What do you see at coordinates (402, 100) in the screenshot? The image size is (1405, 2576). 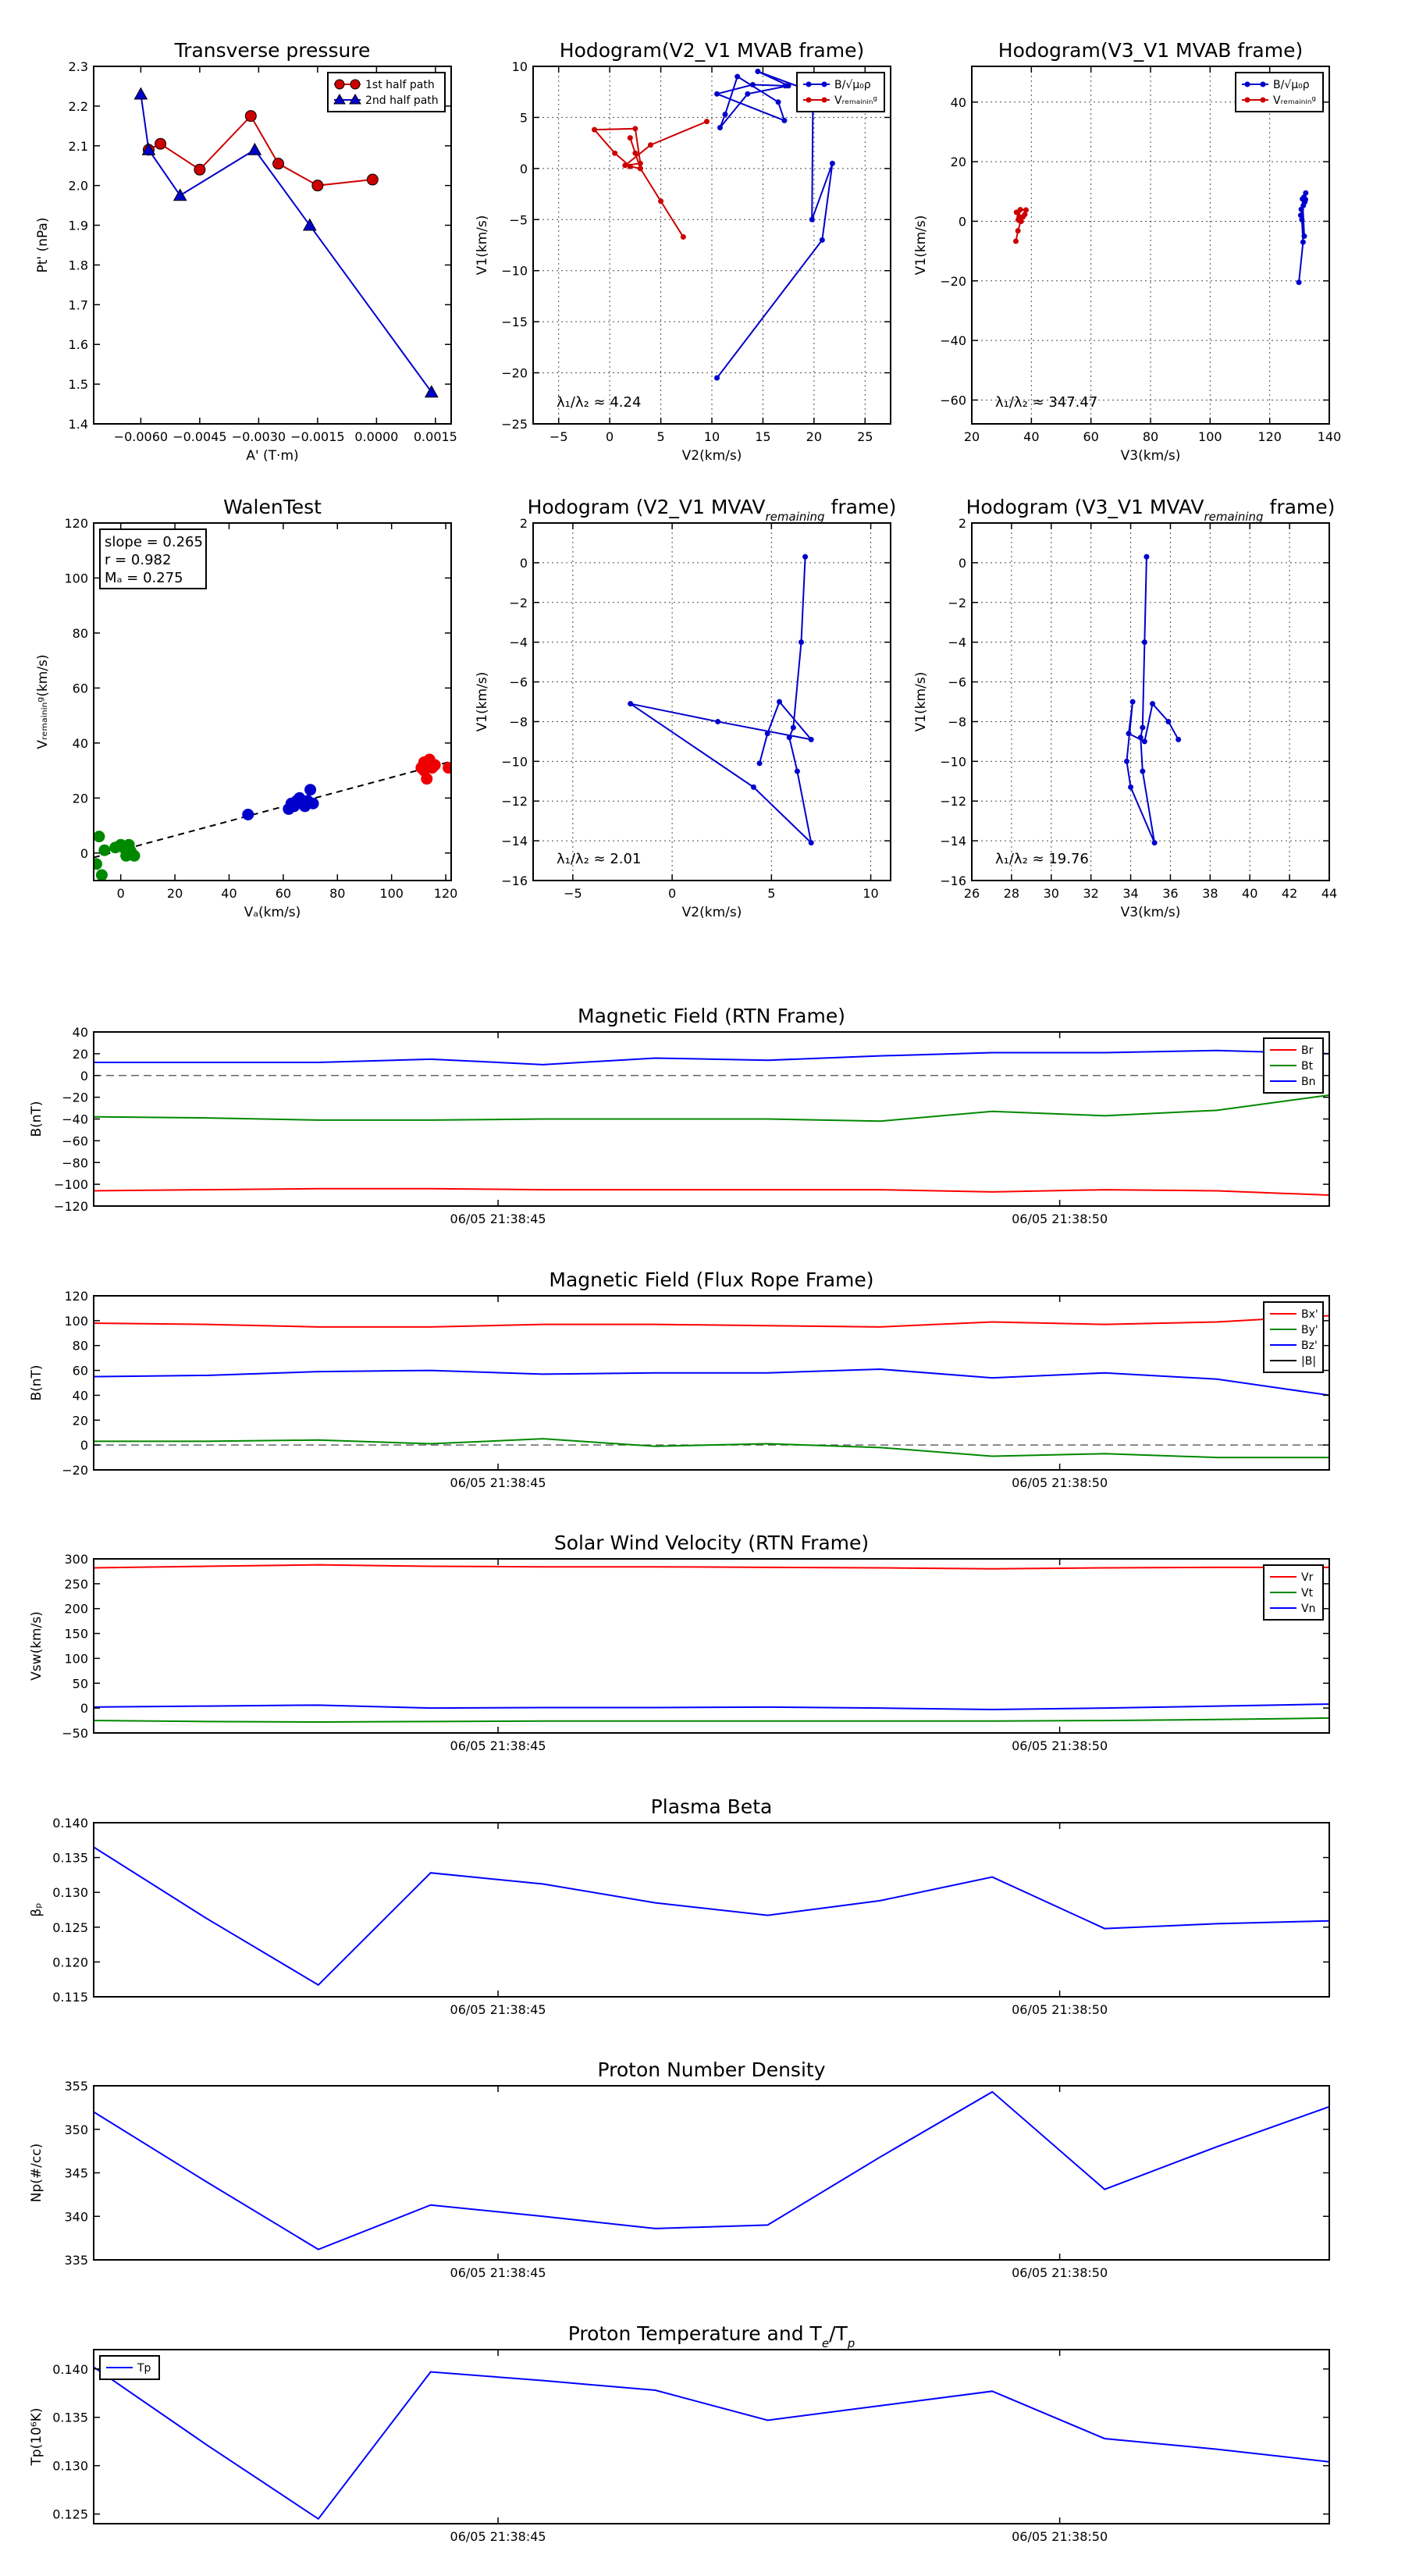 I see `legend-label: 2nd half path` at bounding box center [402, 100].